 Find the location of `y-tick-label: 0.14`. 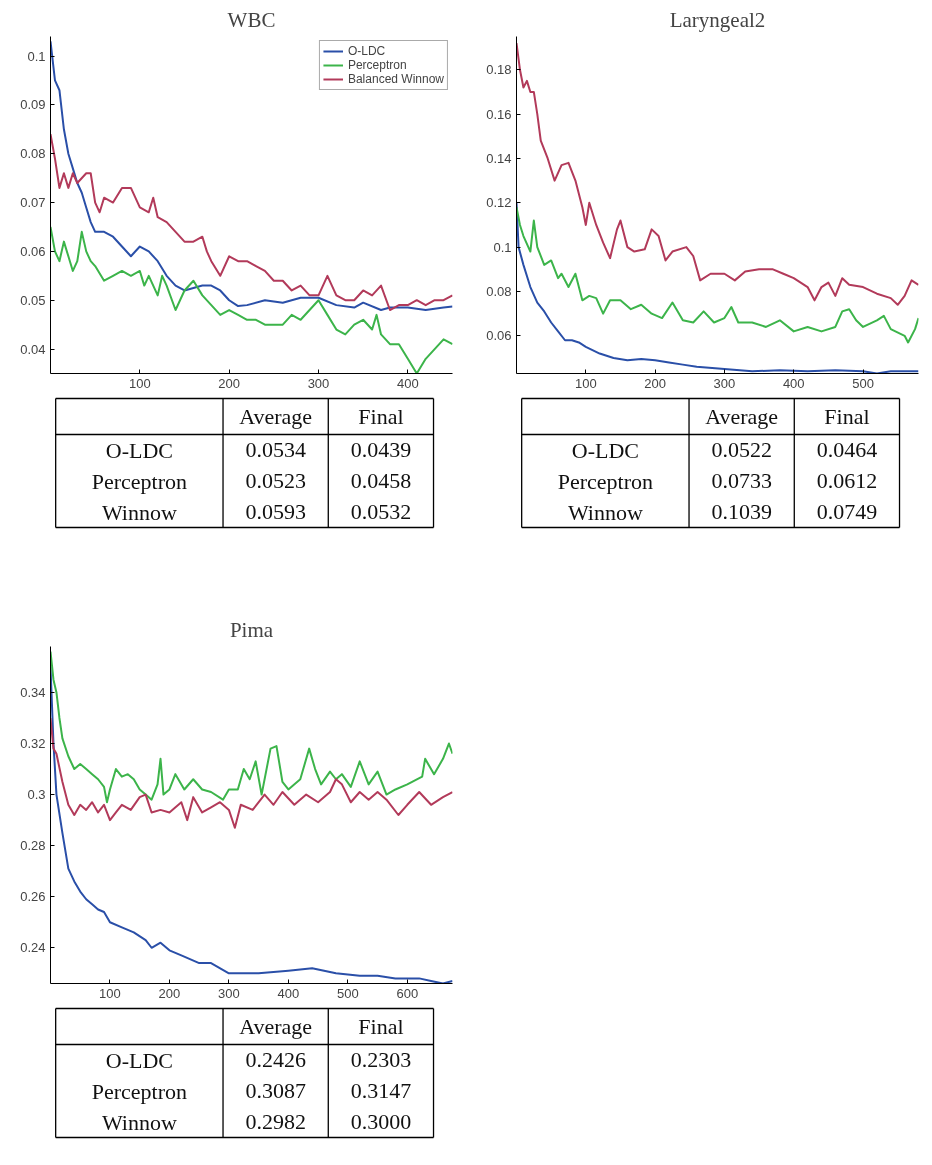

y-tick-label: 0.14 is located at coordinates (499, 158).